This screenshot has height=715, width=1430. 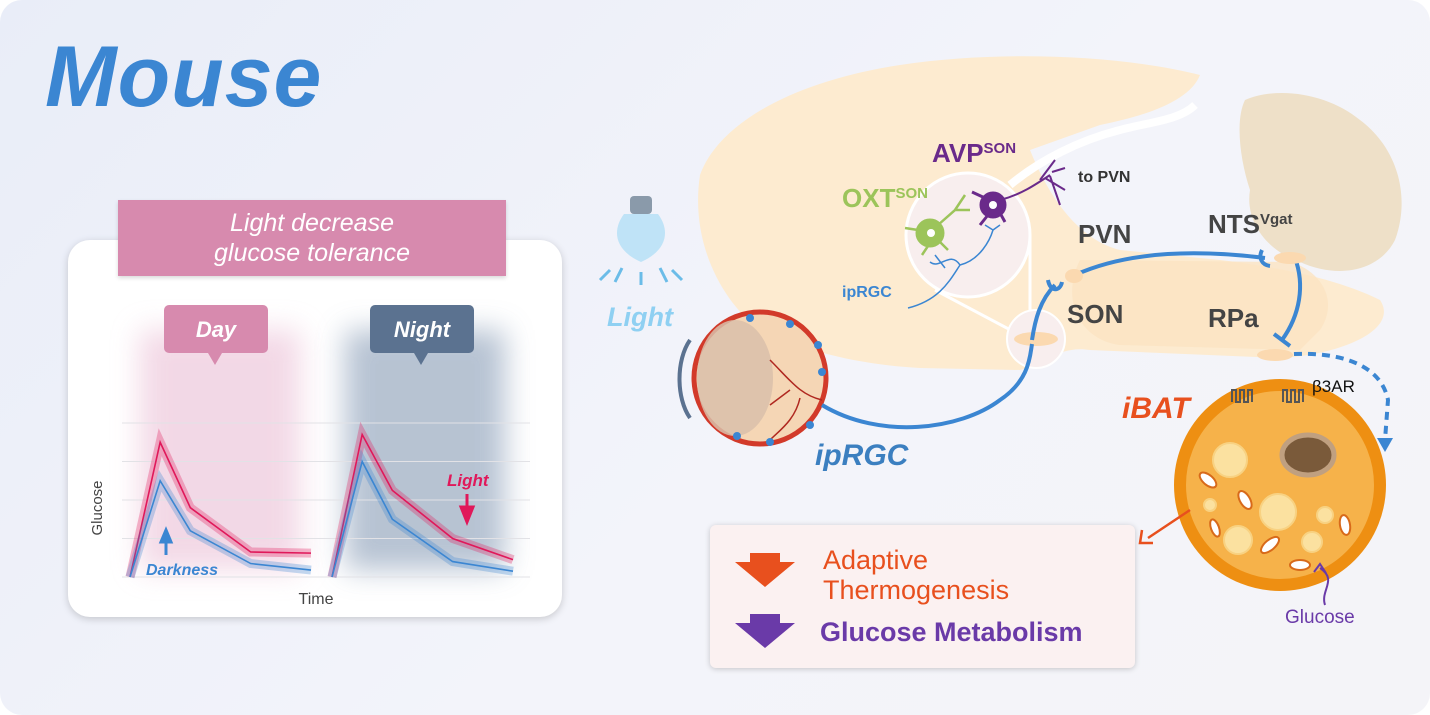 I want to click on result-item1-line2: Thermogenesis, so click(x=916, y=590).